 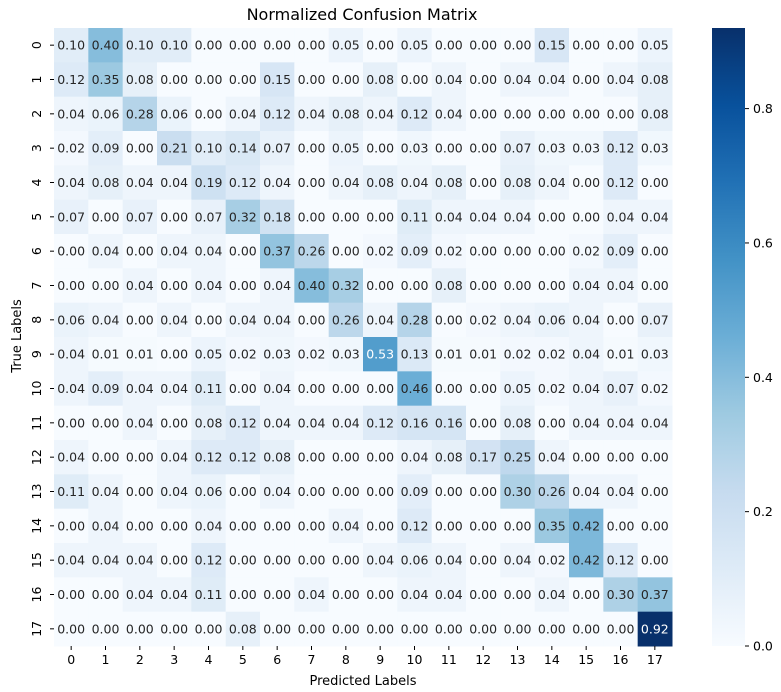 What do you see at coordinates (36, 80) in the screenshot?
I see `y-tick-label: 1` at bounding box center [36, 80].